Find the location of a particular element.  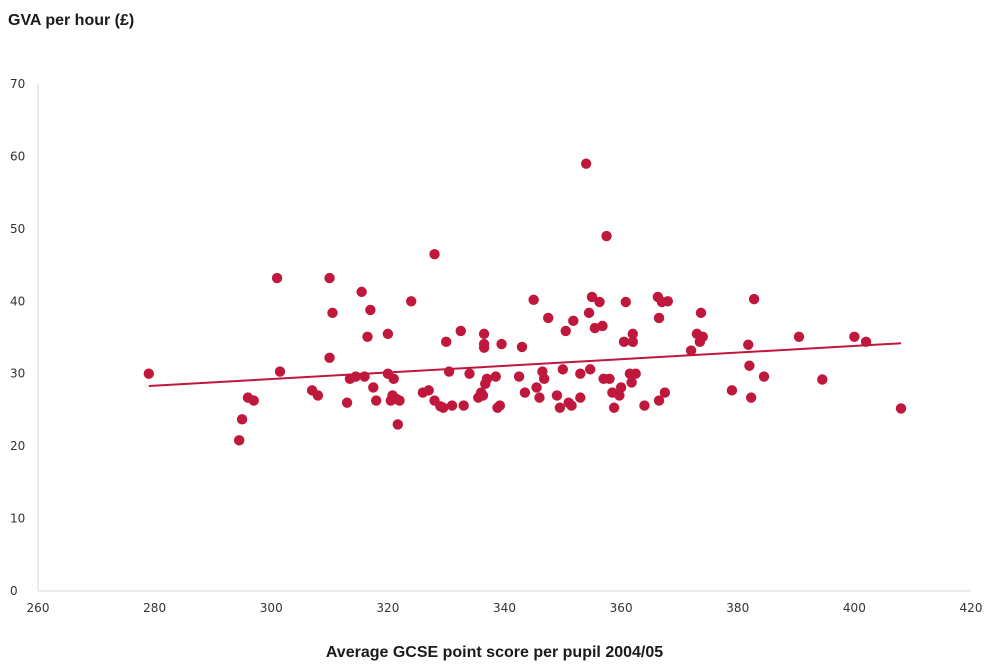

x-tick-label: 420 is located at coordinates (971, 608).